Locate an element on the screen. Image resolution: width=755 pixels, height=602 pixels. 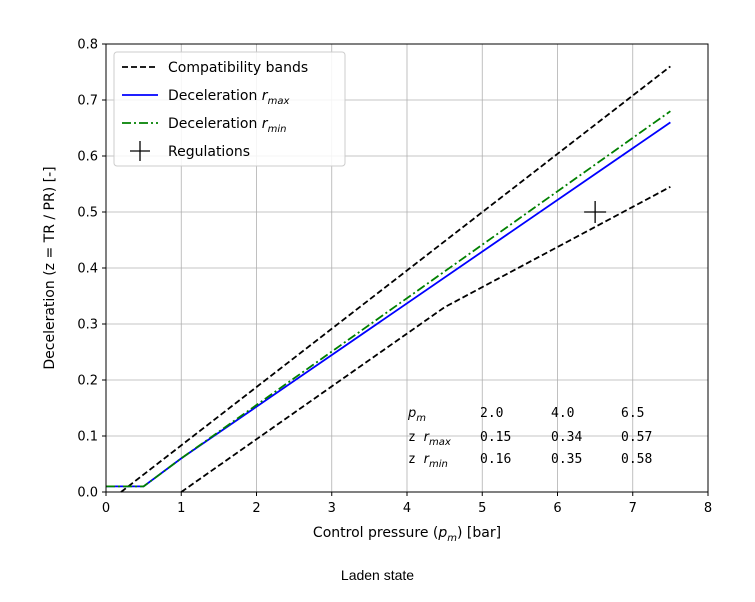
x-tick-label: 6 is located at coordinates (557, 508).